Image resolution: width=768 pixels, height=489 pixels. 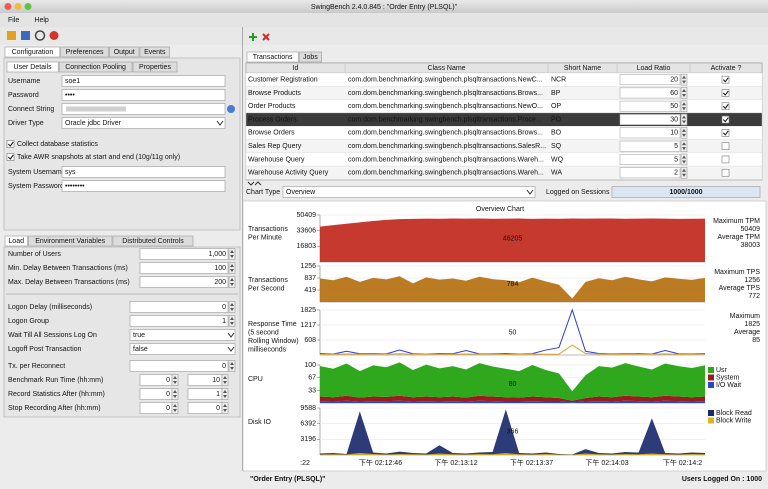 What do you see at coordinates (733, 420) in the screenshot?
I see `legend-label: Block Write` at bounding box center [733, 420].